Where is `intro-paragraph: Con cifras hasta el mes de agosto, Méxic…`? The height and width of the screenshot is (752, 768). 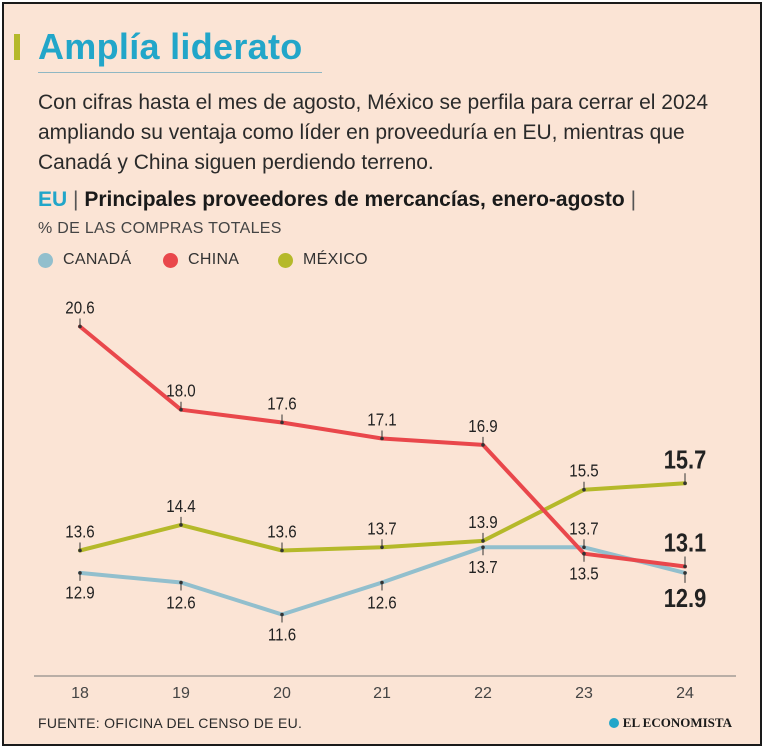 intro-paragraph: Con cifras hasta el mes de agosto, Méxic… is located at coordinates (373, 132).